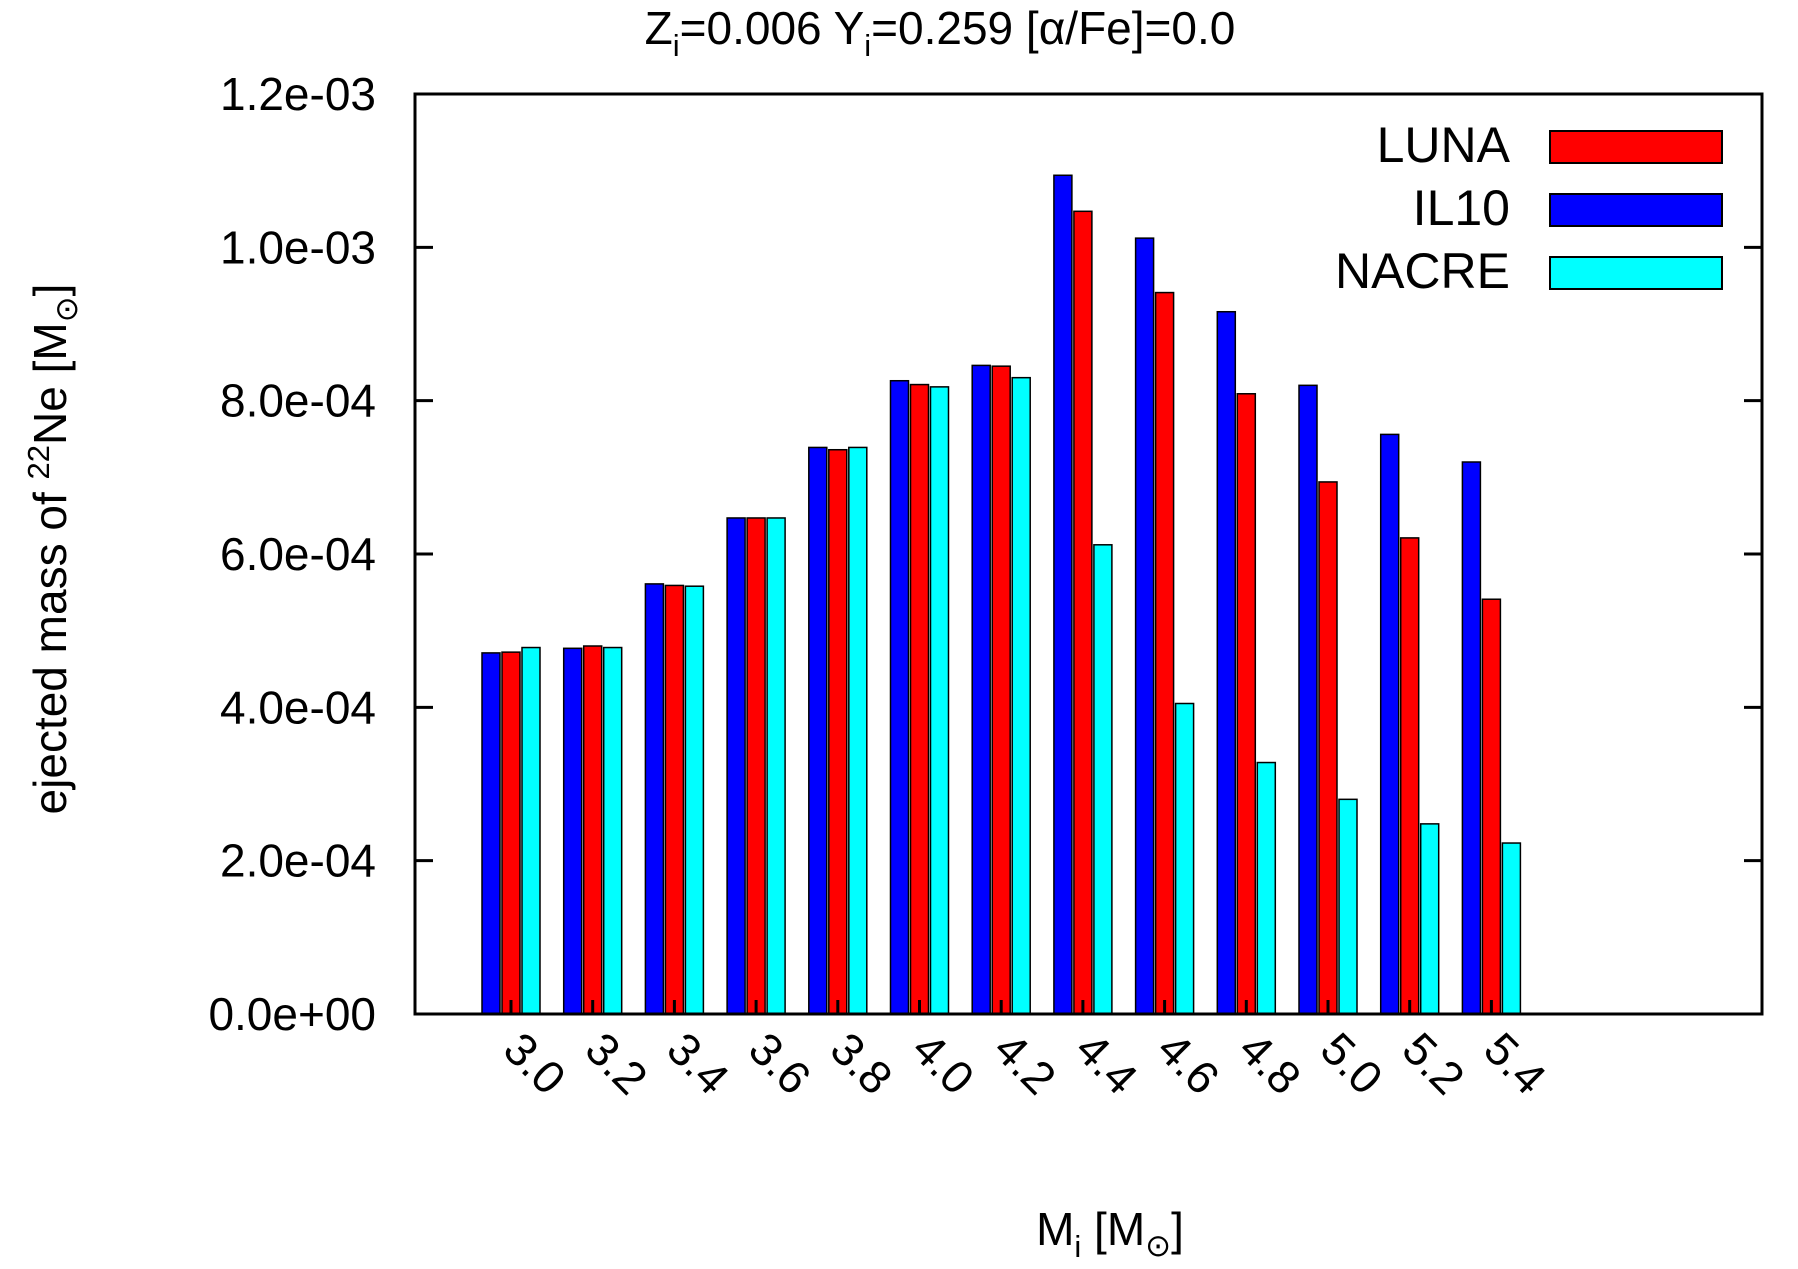  I want to click on chart-title: Zi=0.006 Yi=0.259 [α/Fe]=0.0, so click(940, 32).